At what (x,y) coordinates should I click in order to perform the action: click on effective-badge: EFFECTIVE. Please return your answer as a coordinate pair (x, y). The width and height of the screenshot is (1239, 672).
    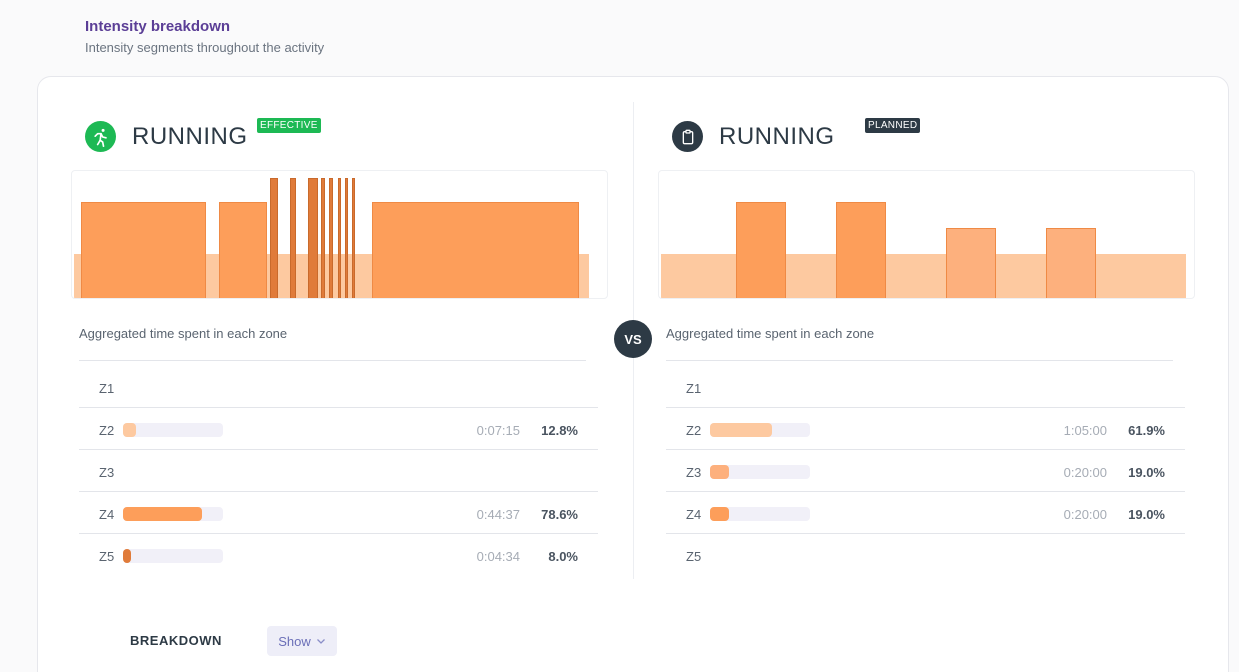
    Looking at the image, I should click on (289, 125).